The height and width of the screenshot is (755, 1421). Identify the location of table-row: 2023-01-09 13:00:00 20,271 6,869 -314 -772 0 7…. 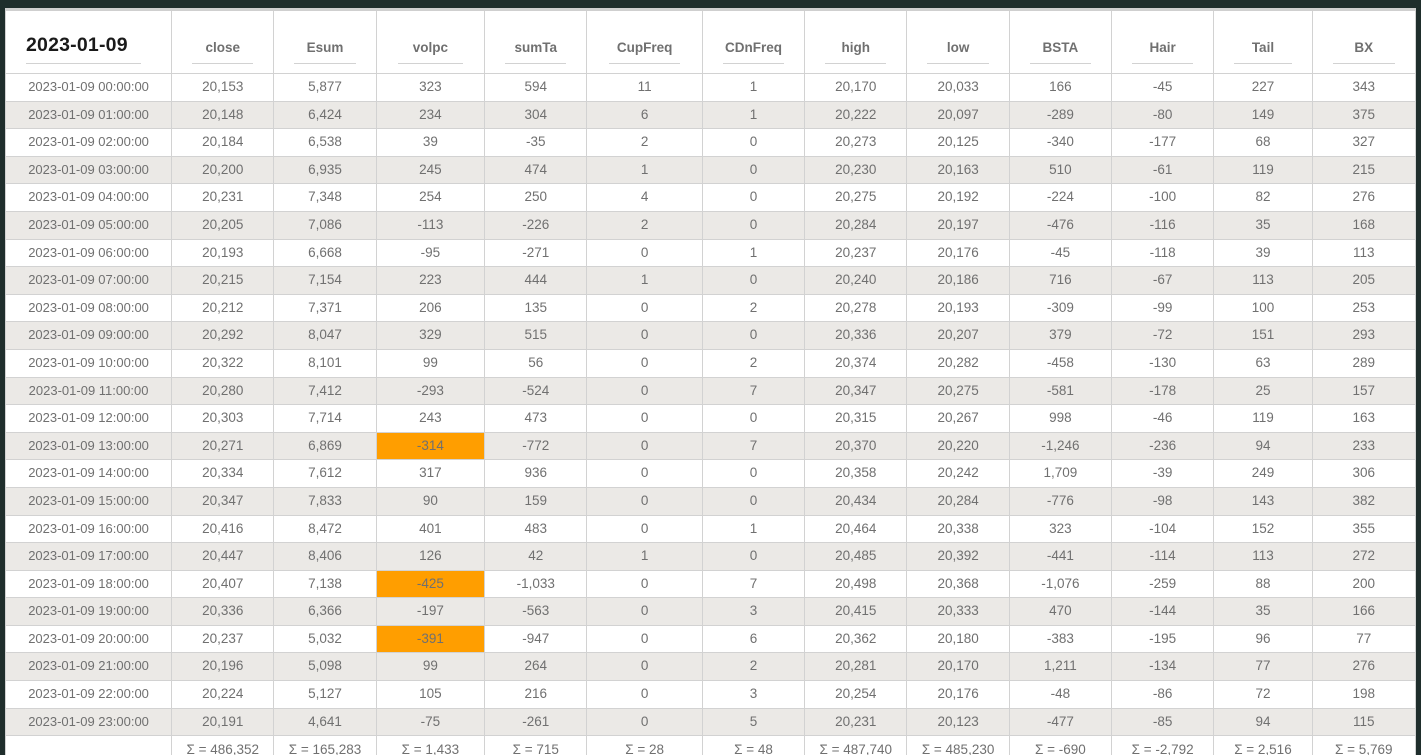
(710, 446).